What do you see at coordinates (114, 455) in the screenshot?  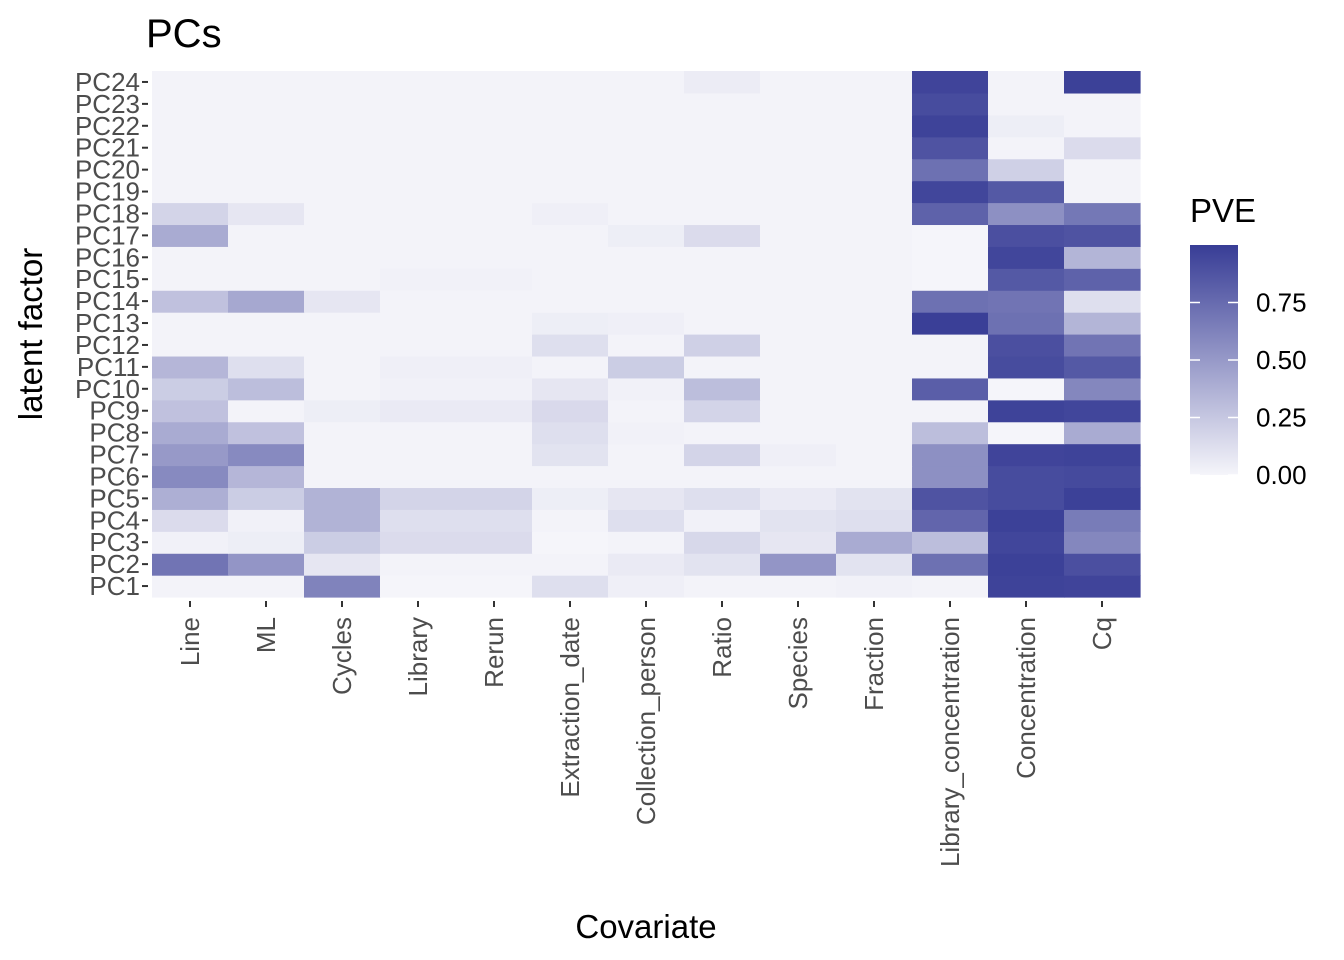 I see `y-tick-label: PC7` at bounding box center [114, 455].